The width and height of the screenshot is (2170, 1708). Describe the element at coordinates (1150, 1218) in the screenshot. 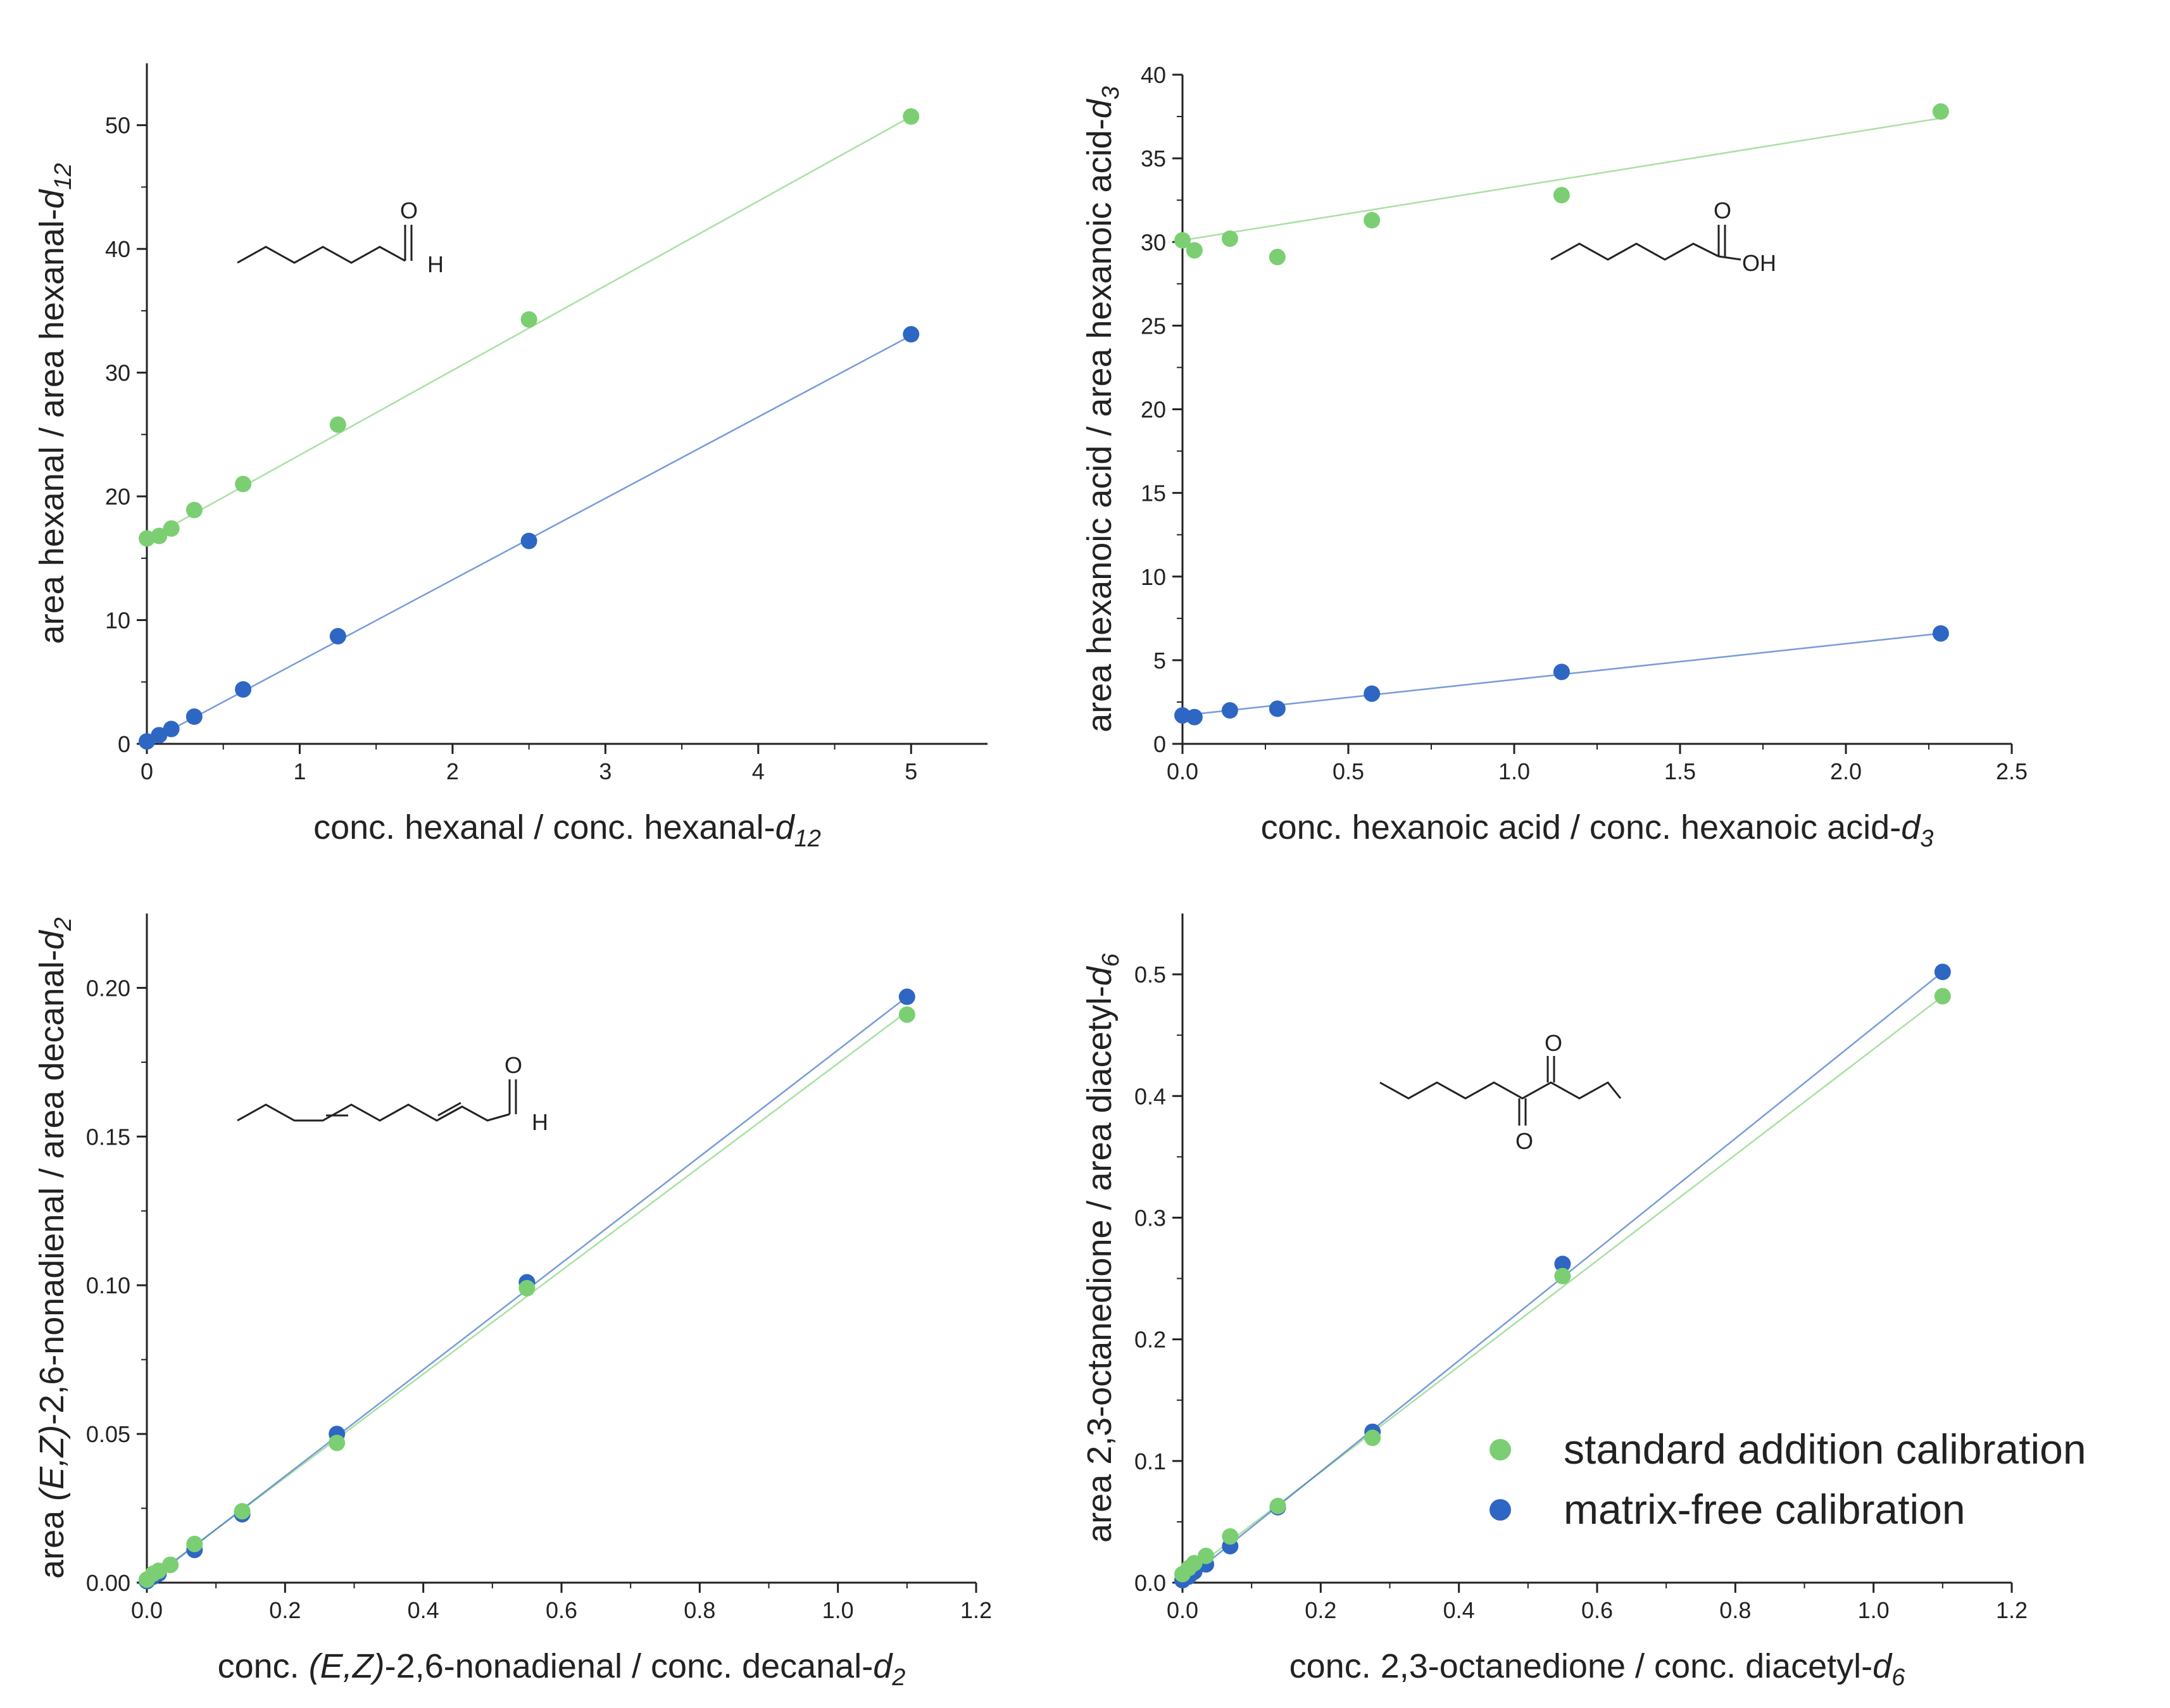

I see `y-tick-label: 0.3` at that location.